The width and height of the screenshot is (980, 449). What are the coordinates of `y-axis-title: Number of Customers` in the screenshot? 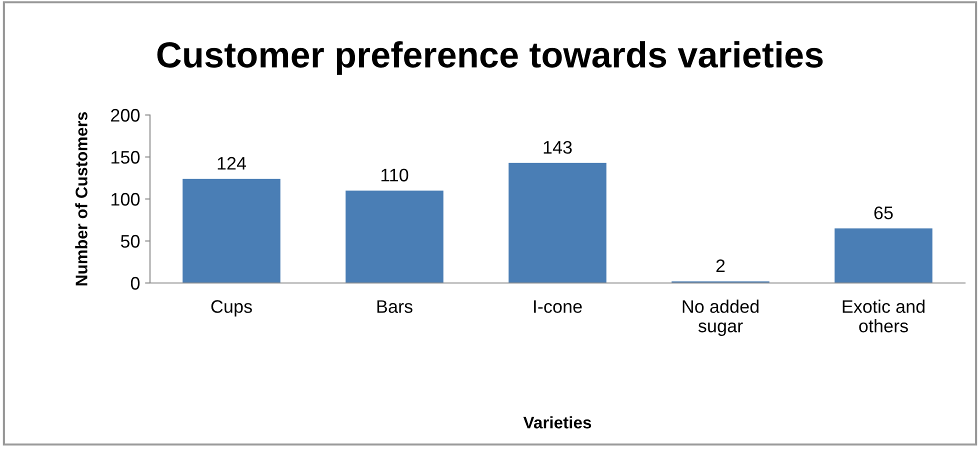 It's located at (81, 199).